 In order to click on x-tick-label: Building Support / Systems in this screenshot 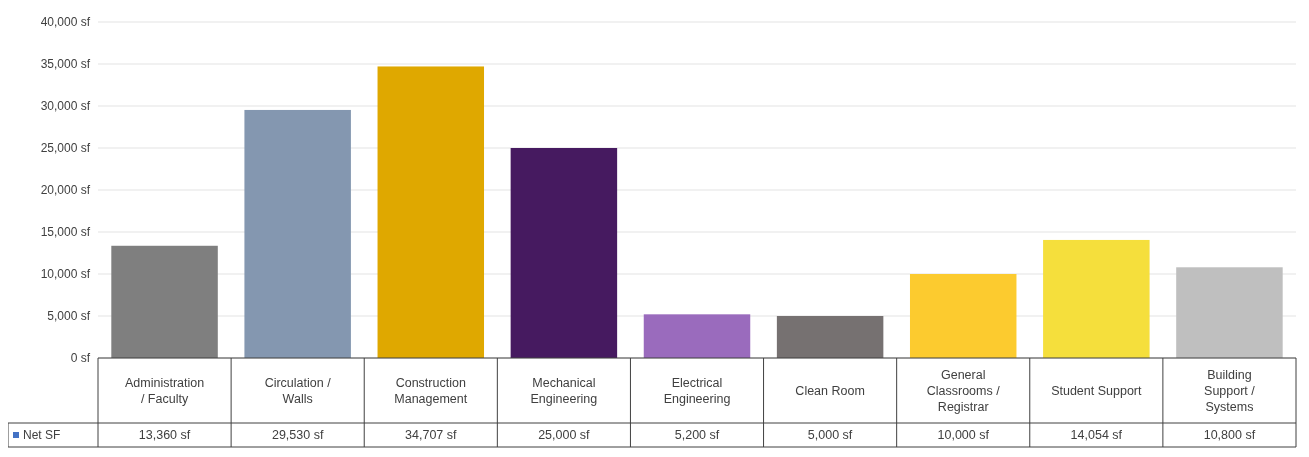, I will do `click(1230, 390)`.